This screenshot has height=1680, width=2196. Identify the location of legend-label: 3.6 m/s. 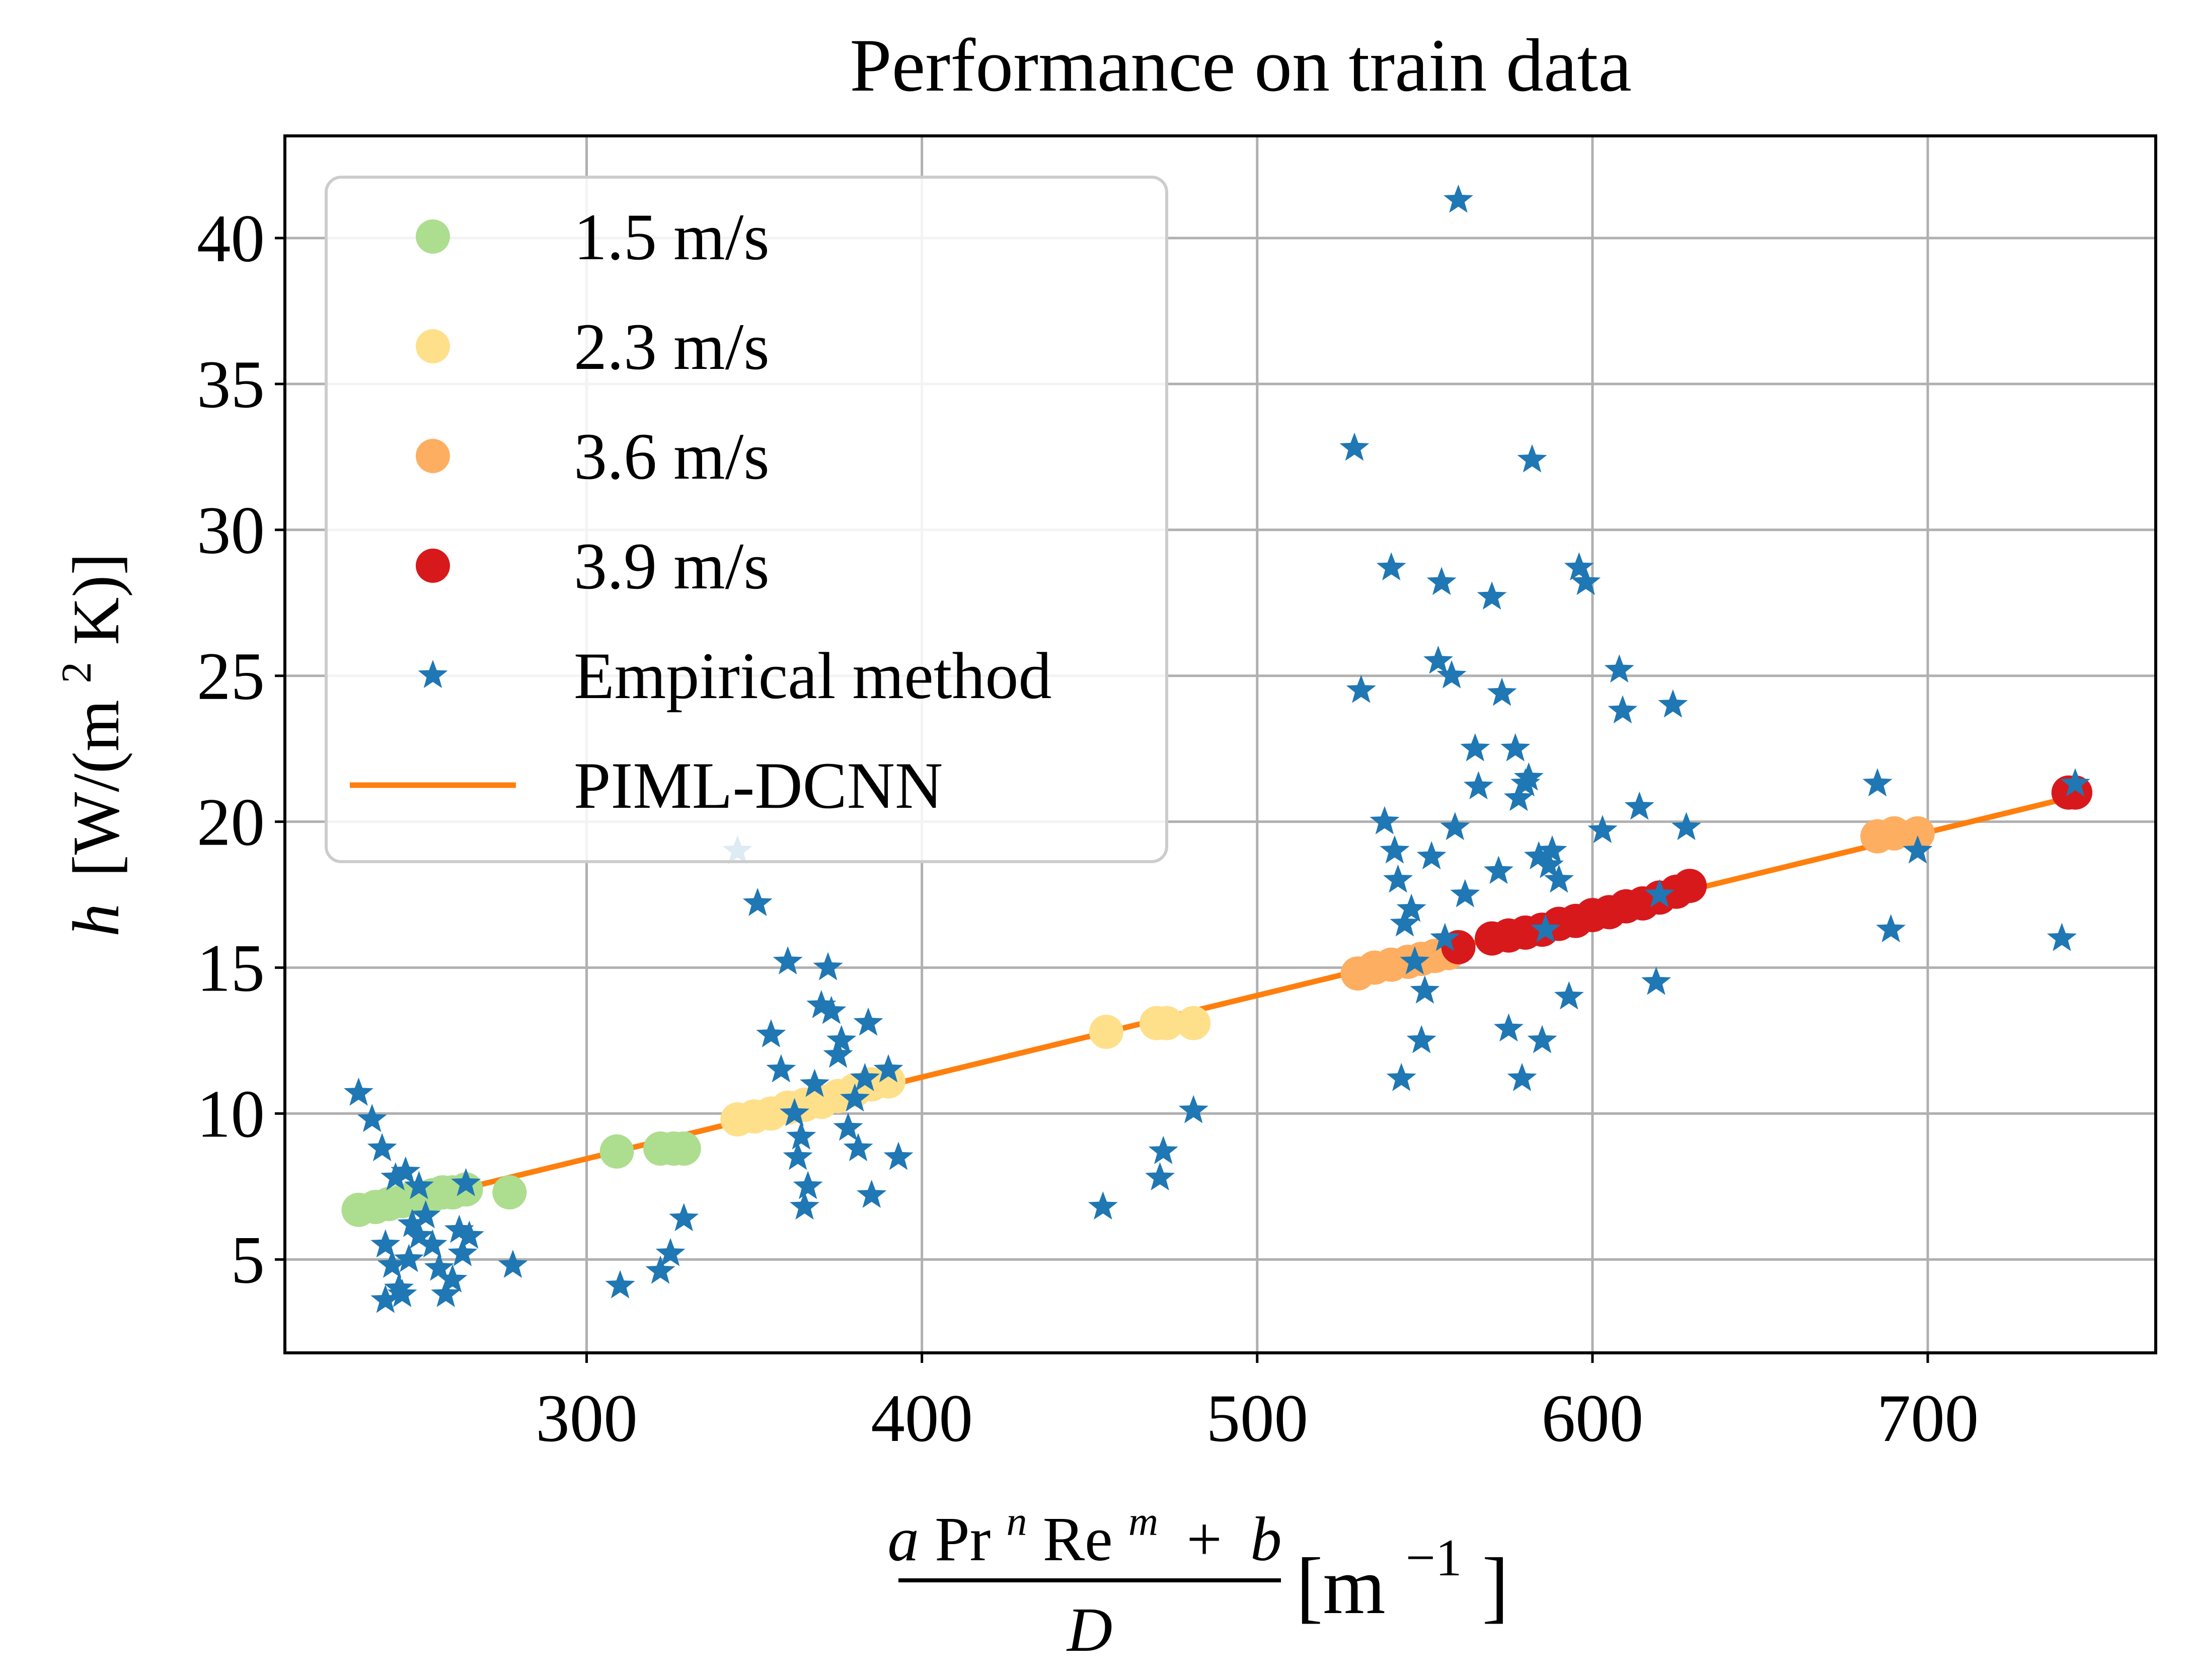
(672, 456).